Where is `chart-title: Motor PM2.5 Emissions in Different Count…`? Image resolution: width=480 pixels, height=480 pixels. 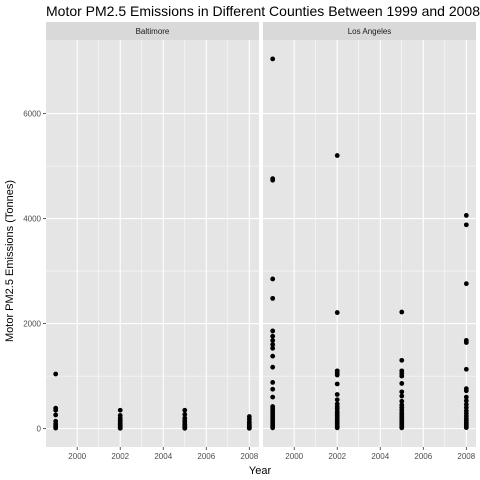
chart-title: Motor PM2.5 Emissions in Different Count… is located at coordinates (263, 11).